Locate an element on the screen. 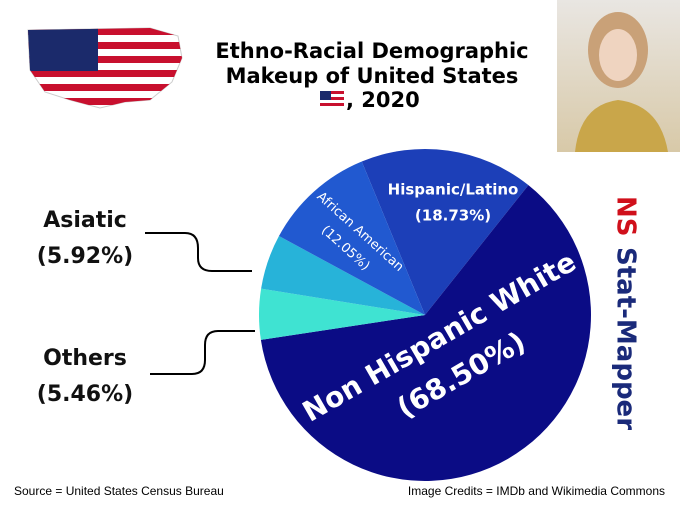 The image size is (680, 514). category-label: Hispanic/Latino is located at coordinates (453, 190).